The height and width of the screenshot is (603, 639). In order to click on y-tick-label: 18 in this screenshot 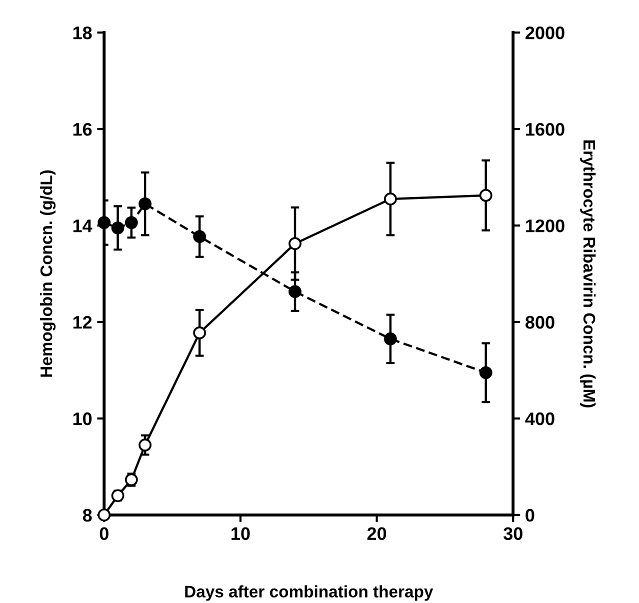, I will do `click(82, 33)`.